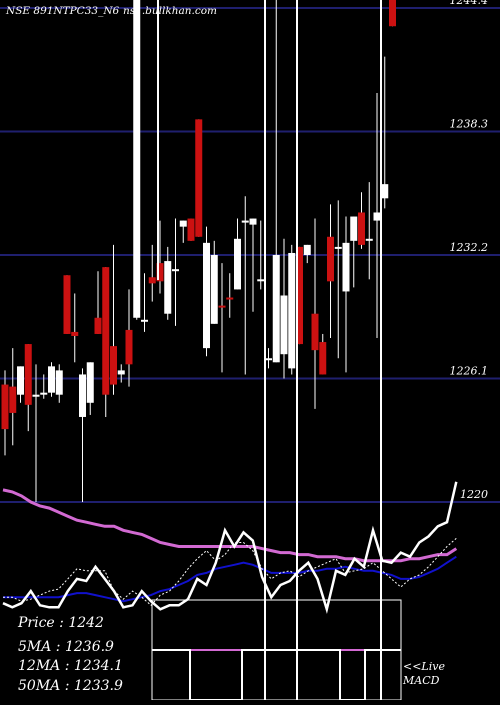 The image size is (500, 705). I want to click on chart-title: NSE 891NTPC33_N6, so click(62, 11).